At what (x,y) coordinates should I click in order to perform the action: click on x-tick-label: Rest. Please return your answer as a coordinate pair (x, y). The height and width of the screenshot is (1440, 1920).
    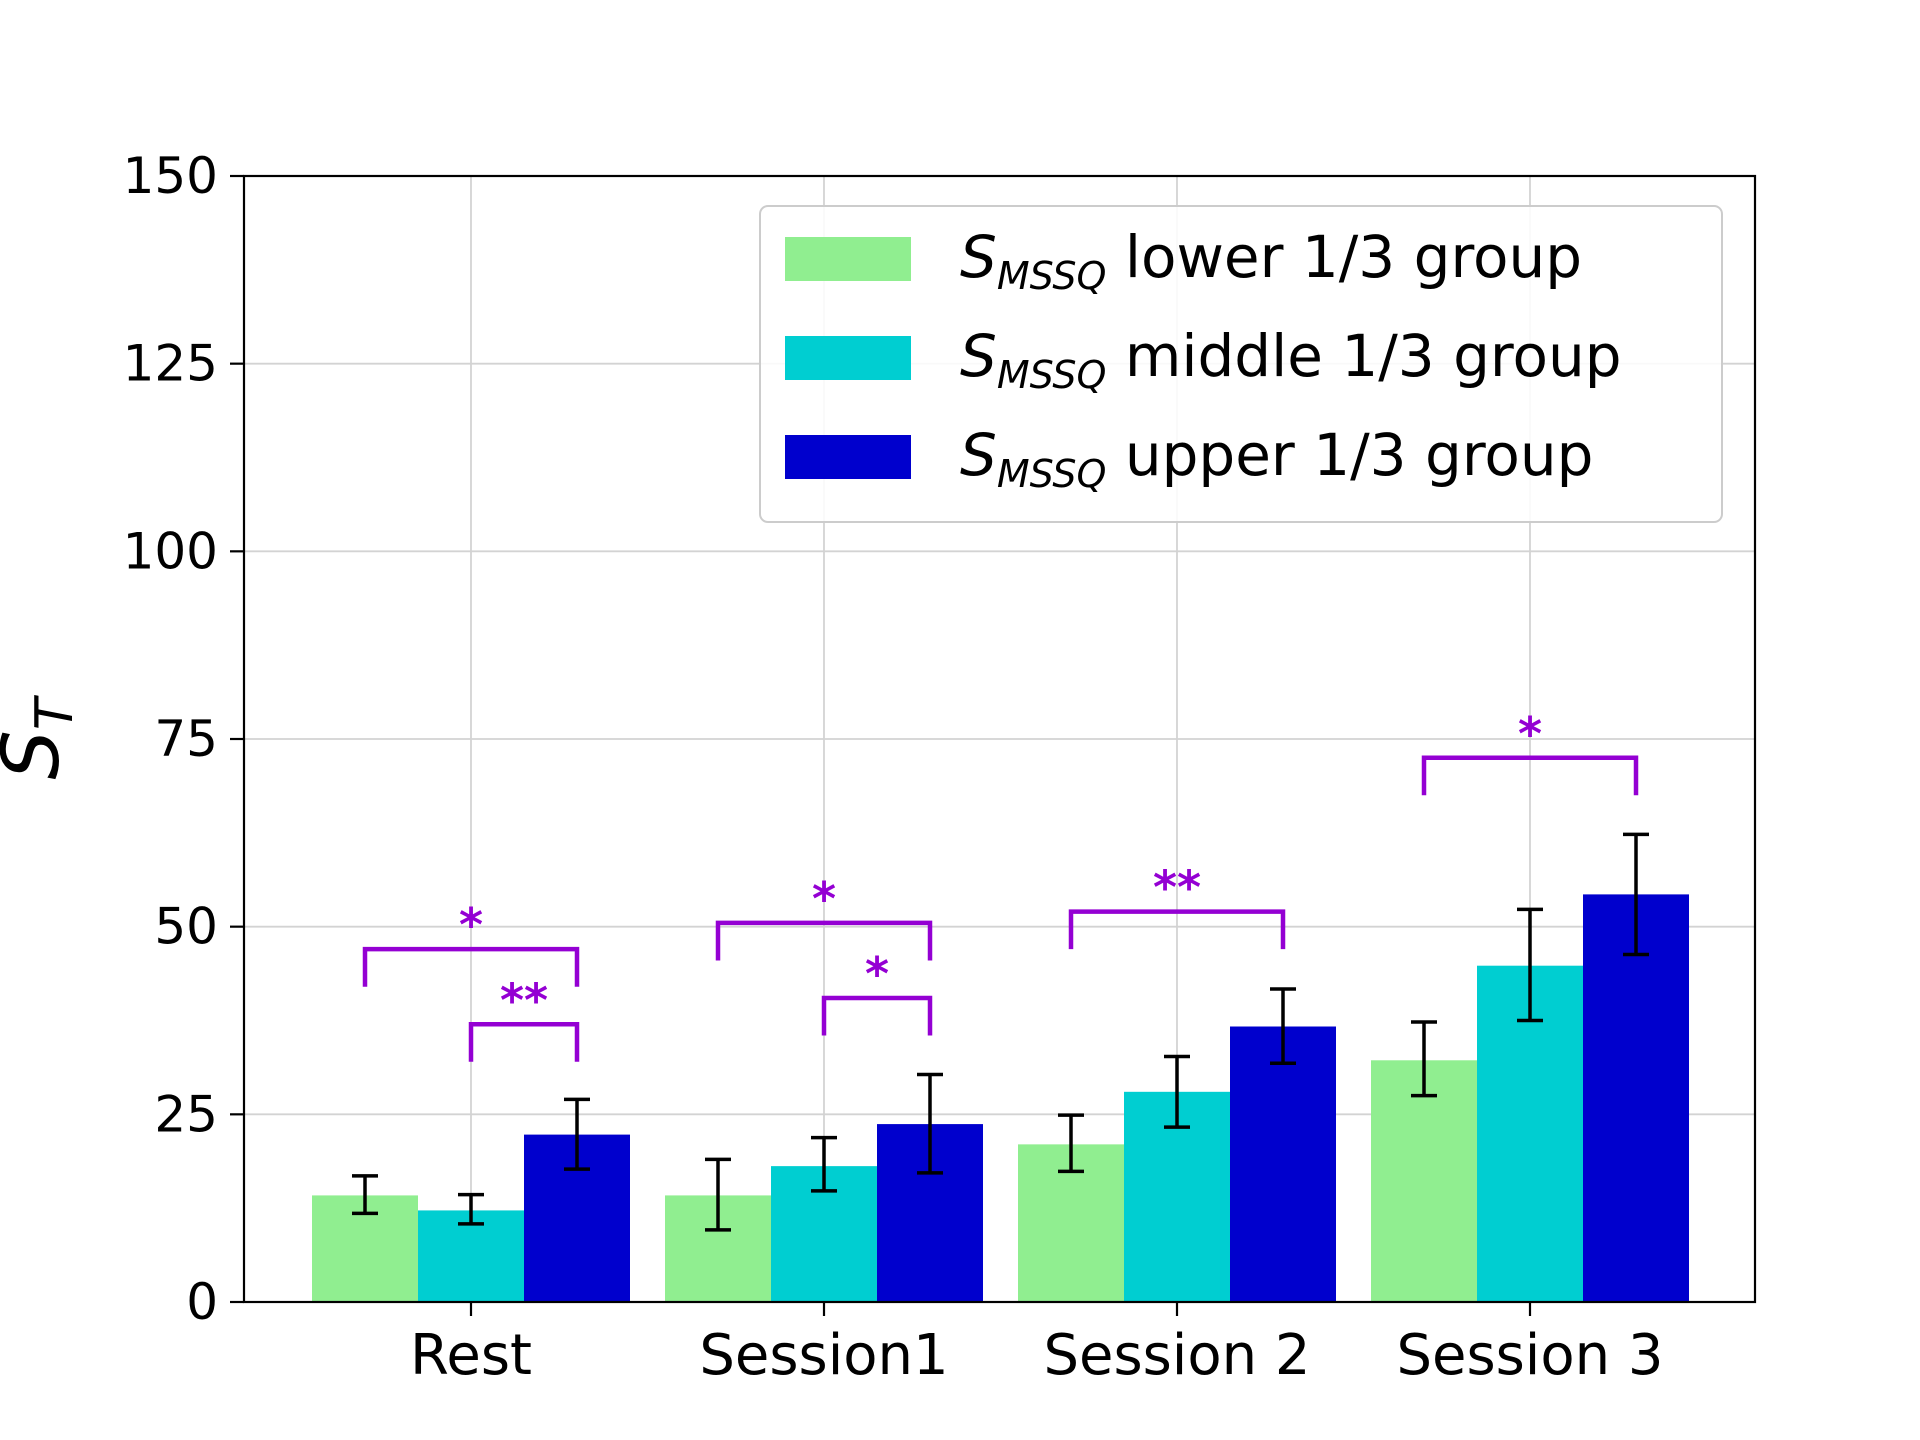
    Looking at the image, I should click on (471, 1355).